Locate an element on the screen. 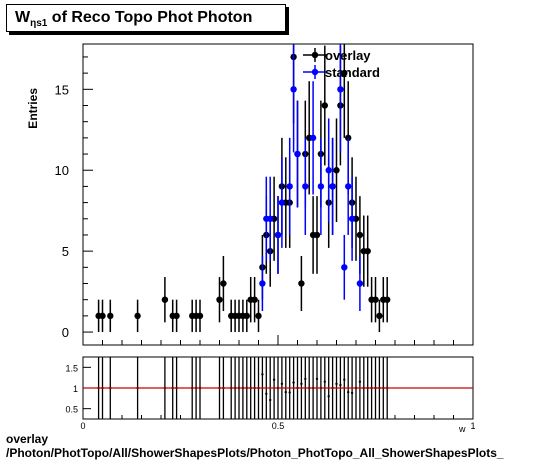 The height and width of the screenshot is (462, 546). y-axis-label: Entries is located at coordinates (33, 108).